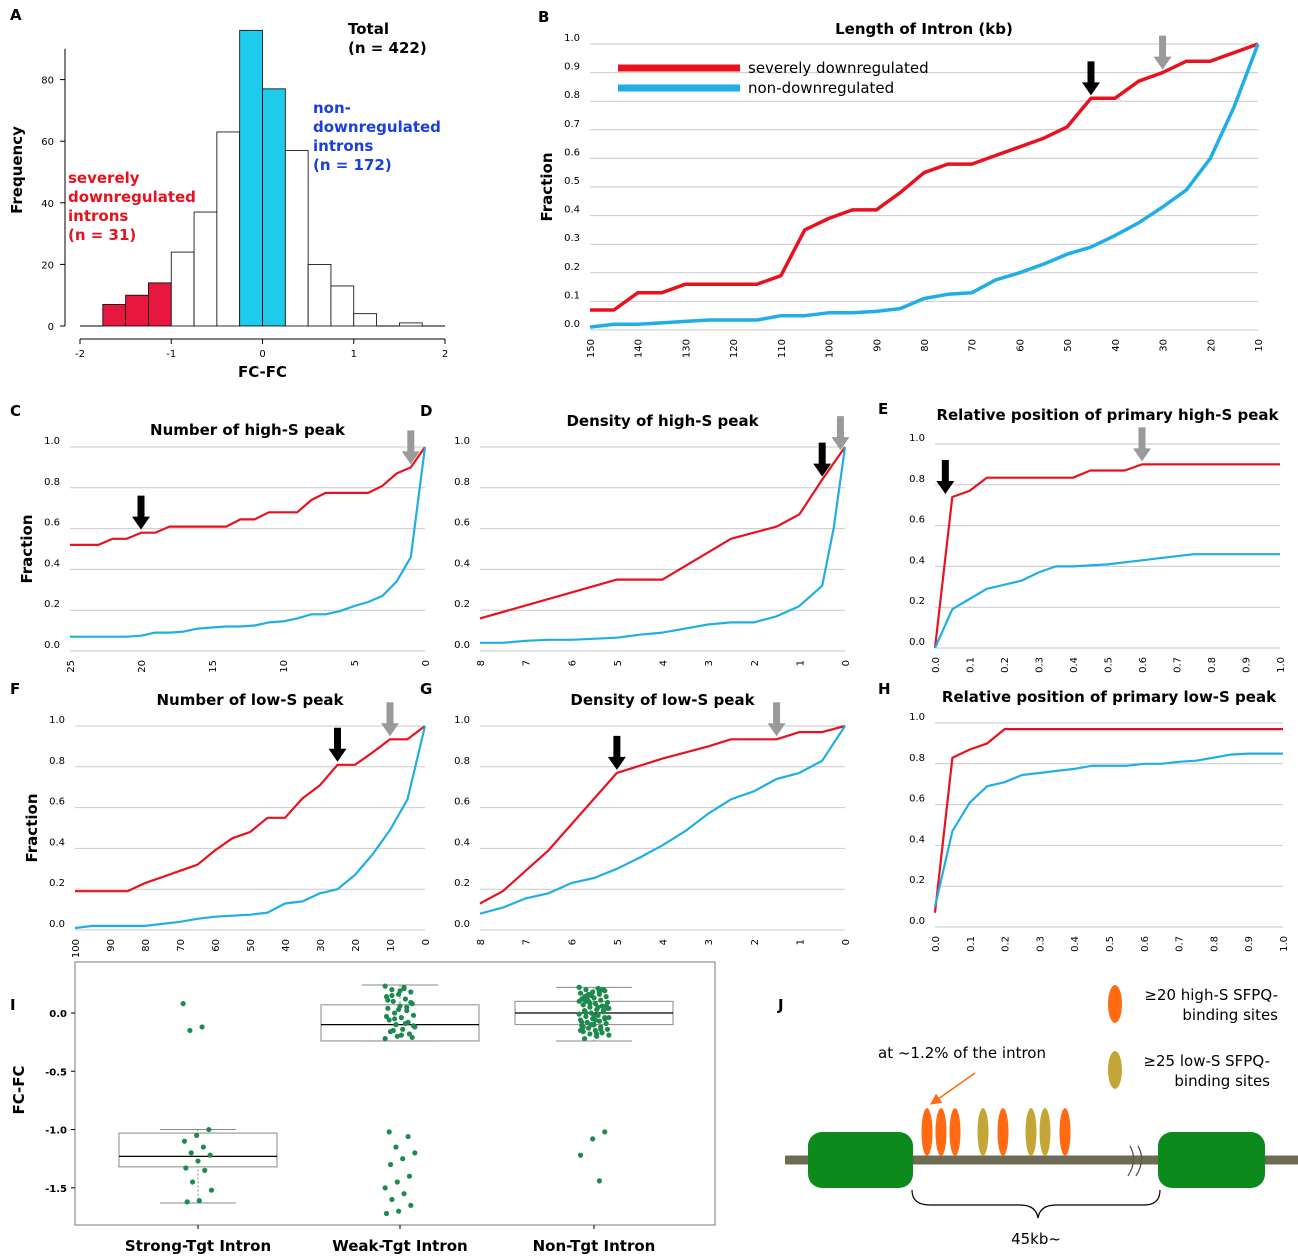  What do you see at coordinates (216, 945) in the screenshot?
I see `xtick-F-4: 60` at bounding box center [216, 945].